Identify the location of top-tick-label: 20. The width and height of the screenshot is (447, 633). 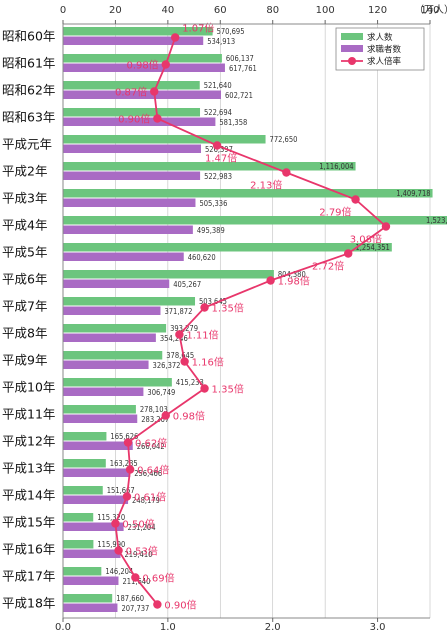
(115, 10).